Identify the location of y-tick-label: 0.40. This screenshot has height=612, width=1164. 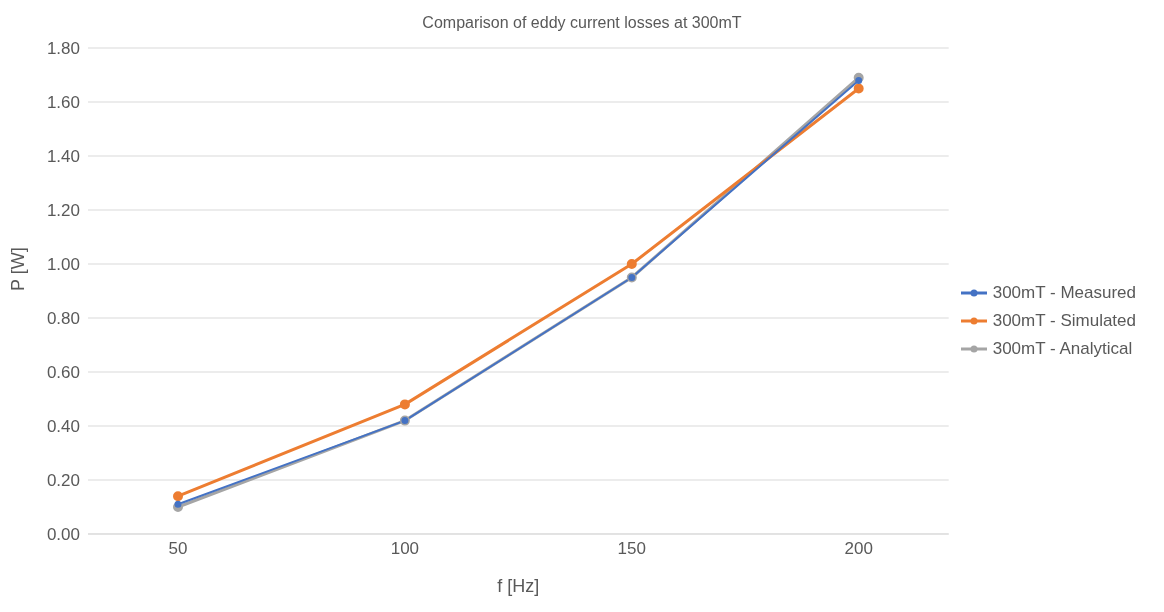
(63, 427).